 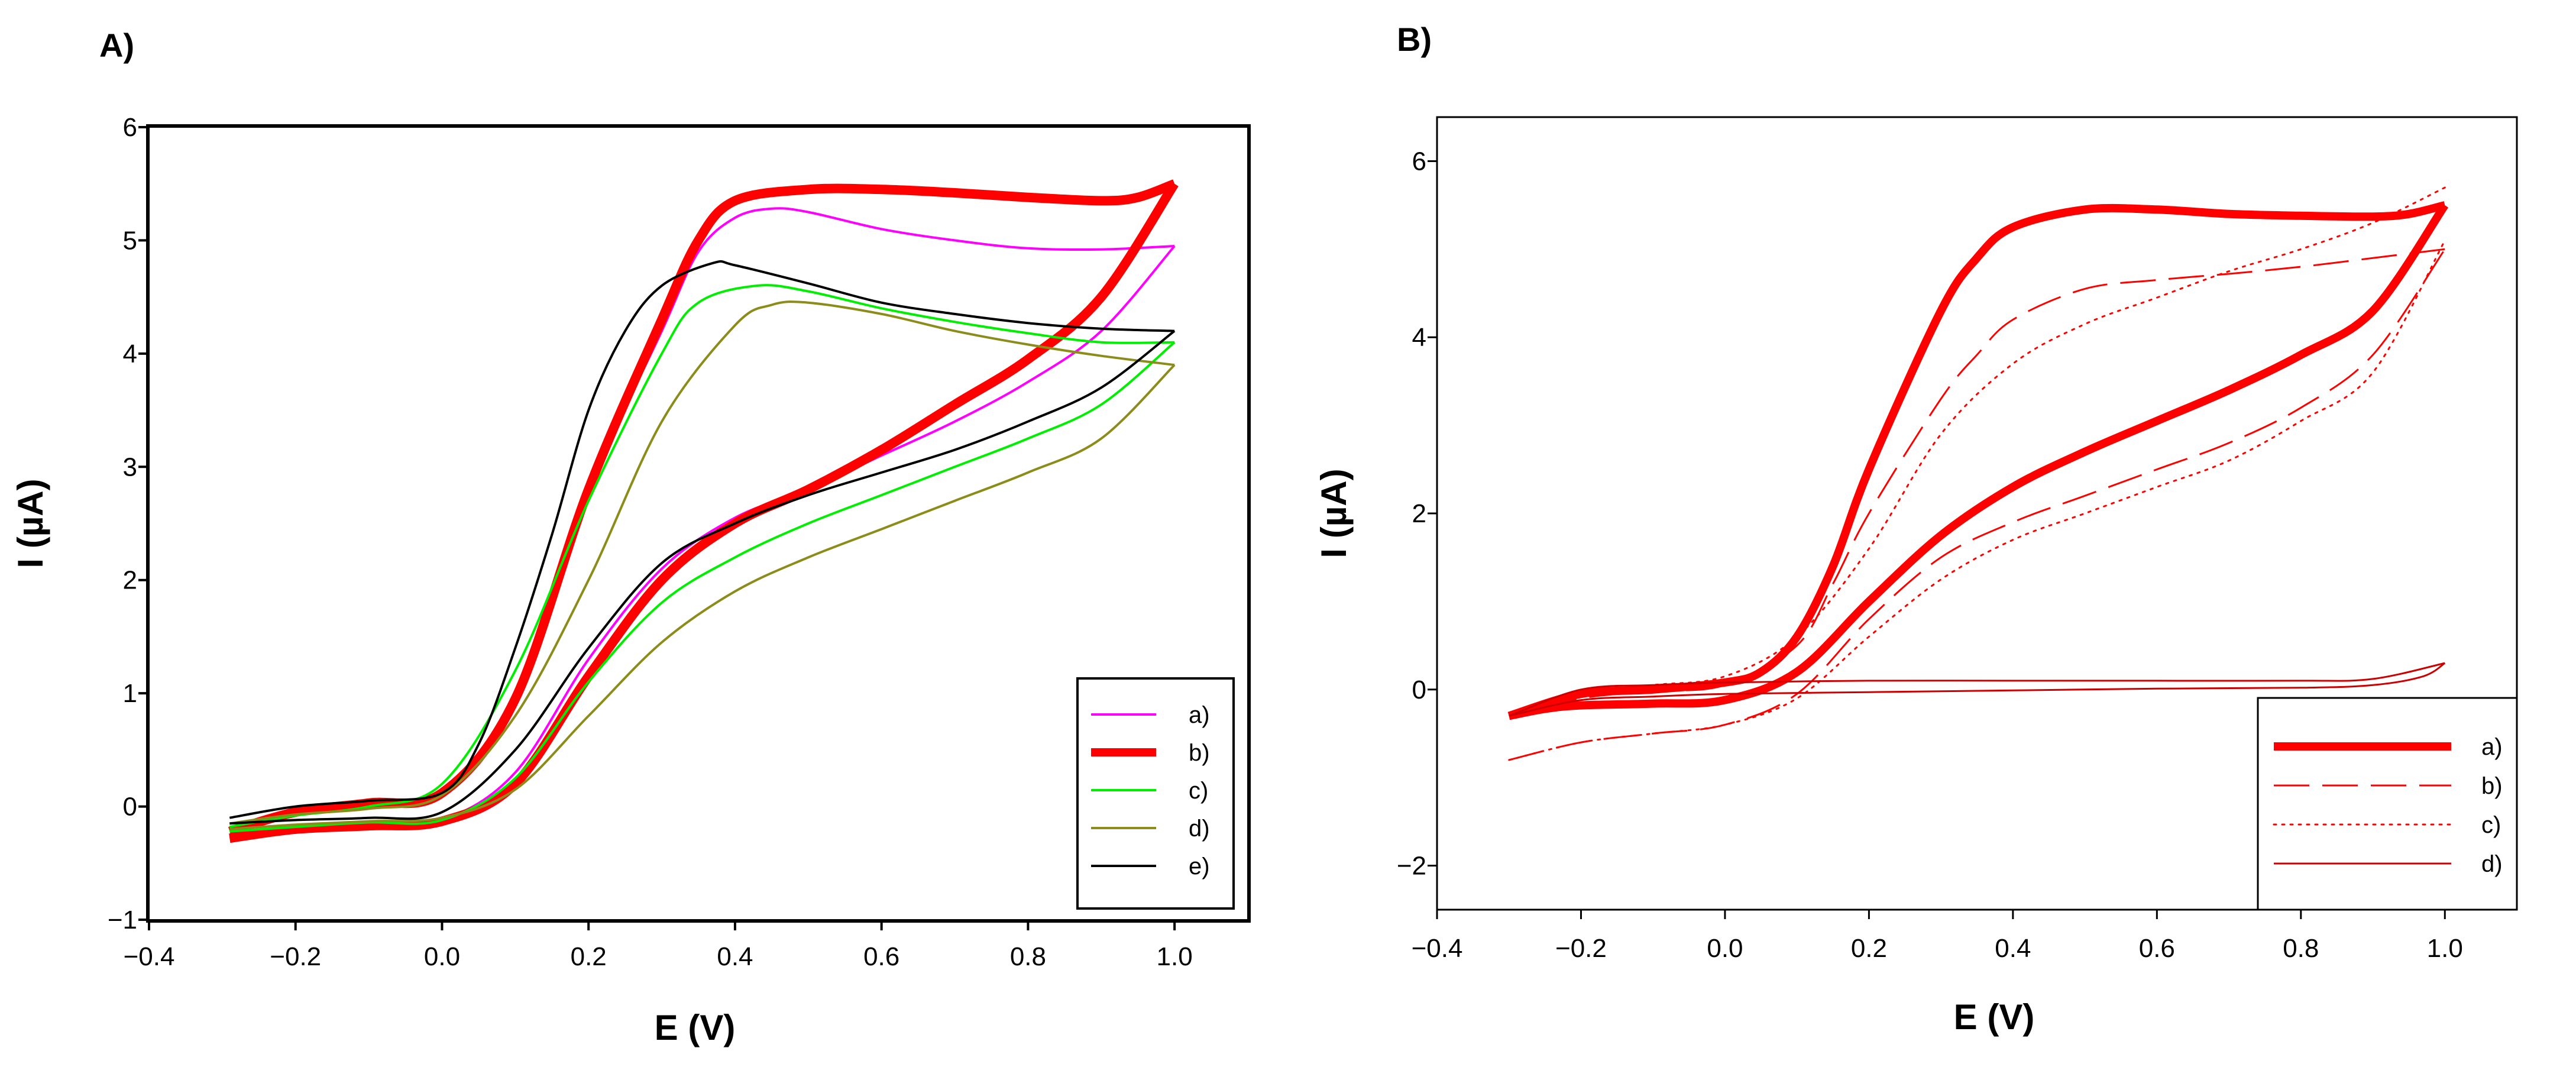 What do you see at coordinates (2013, 948) in the screenshot?
I see `x-tick-label-b-4: 0.4` at bounding box center [2013, 948].